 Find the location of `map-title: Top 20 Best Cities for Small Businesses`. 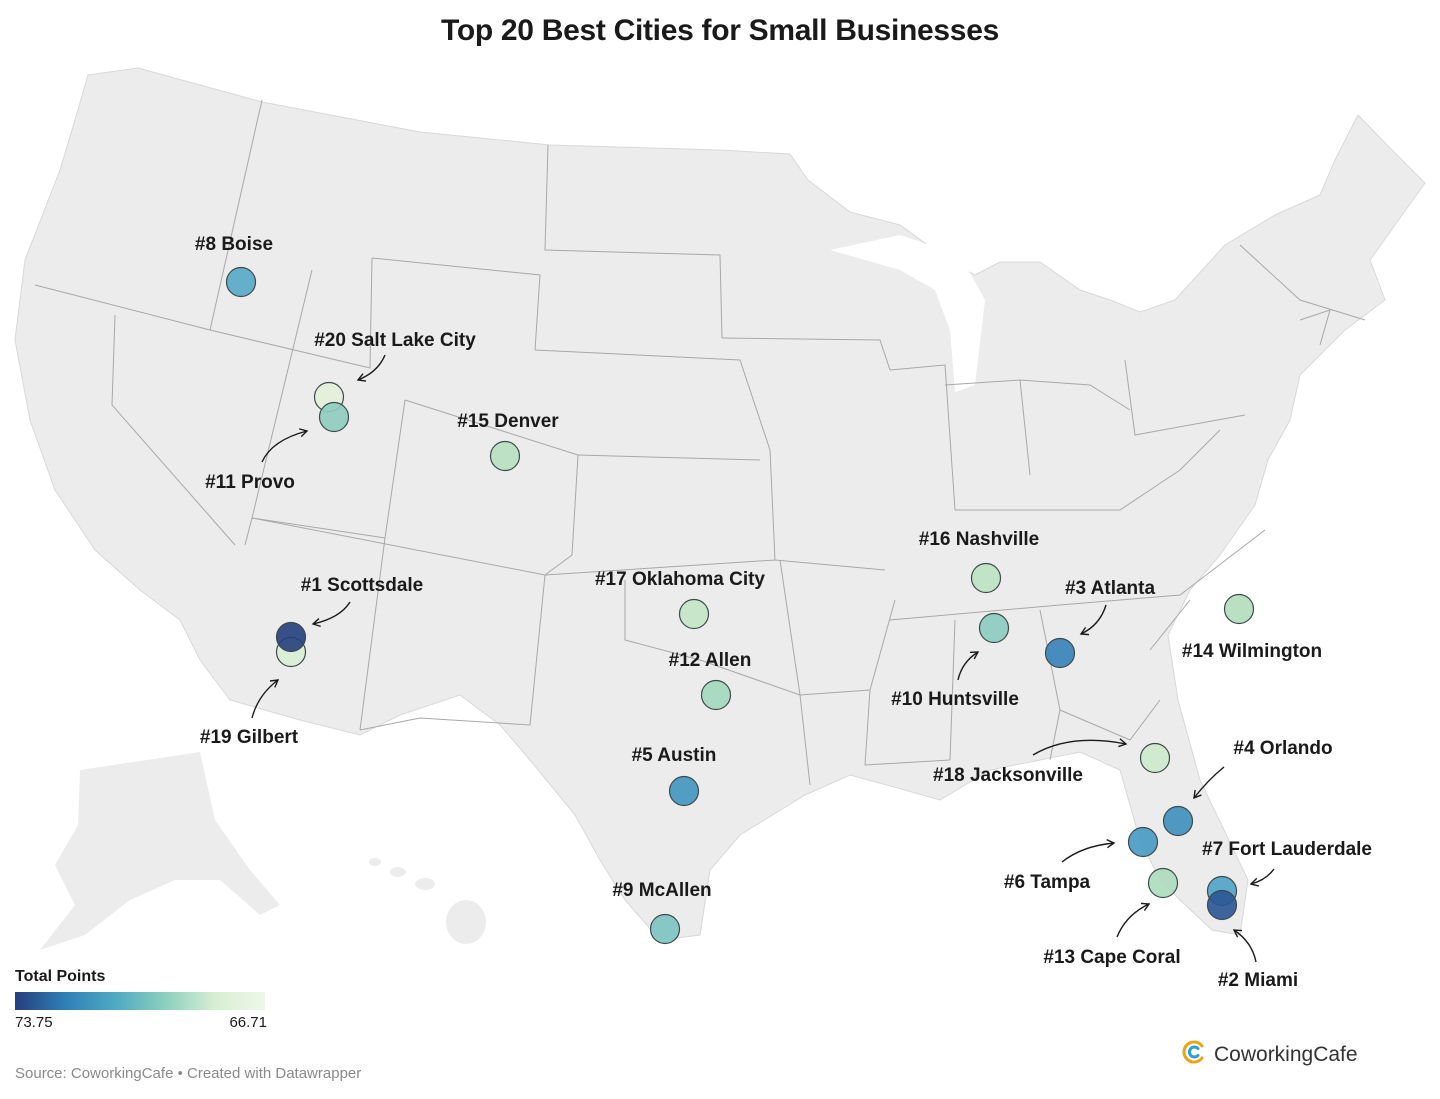

map-title: Top 20 Best Cities for Small Businesses is located at coordinates (720, 30).